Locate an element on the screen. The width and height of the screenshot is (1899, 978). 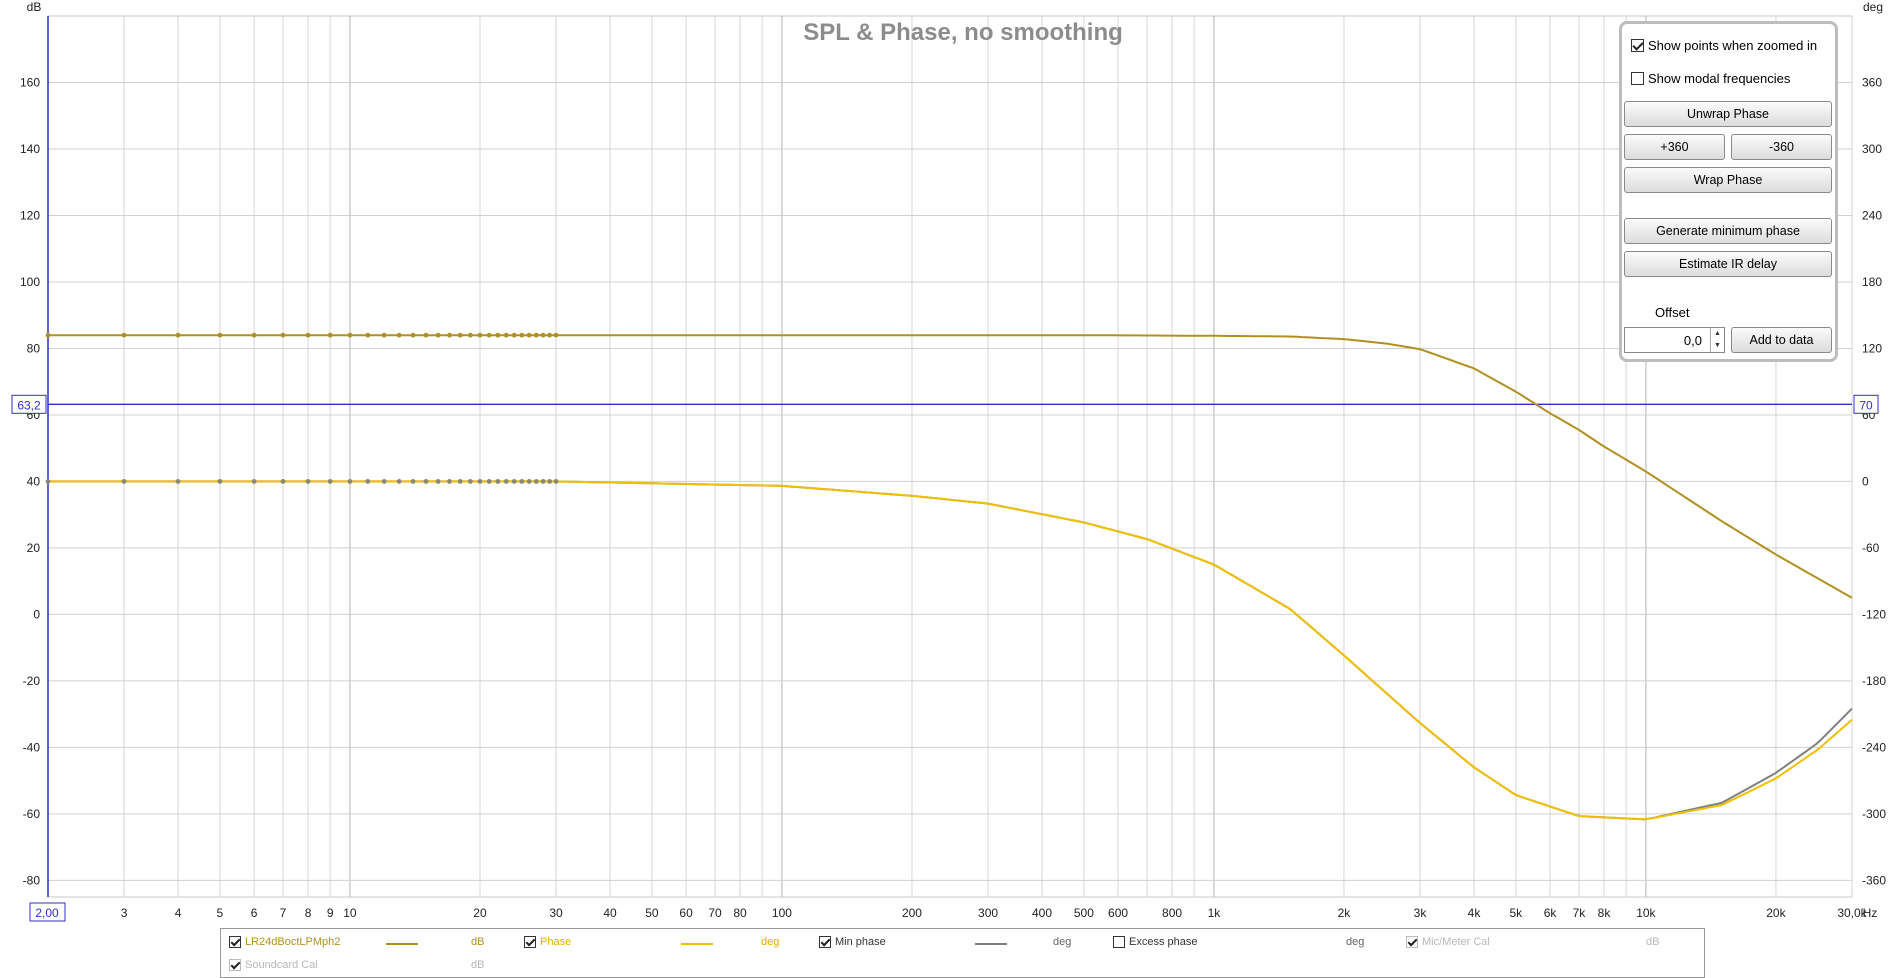
legend-checkbox-mic-cal is located at coordinates (1412, 942).